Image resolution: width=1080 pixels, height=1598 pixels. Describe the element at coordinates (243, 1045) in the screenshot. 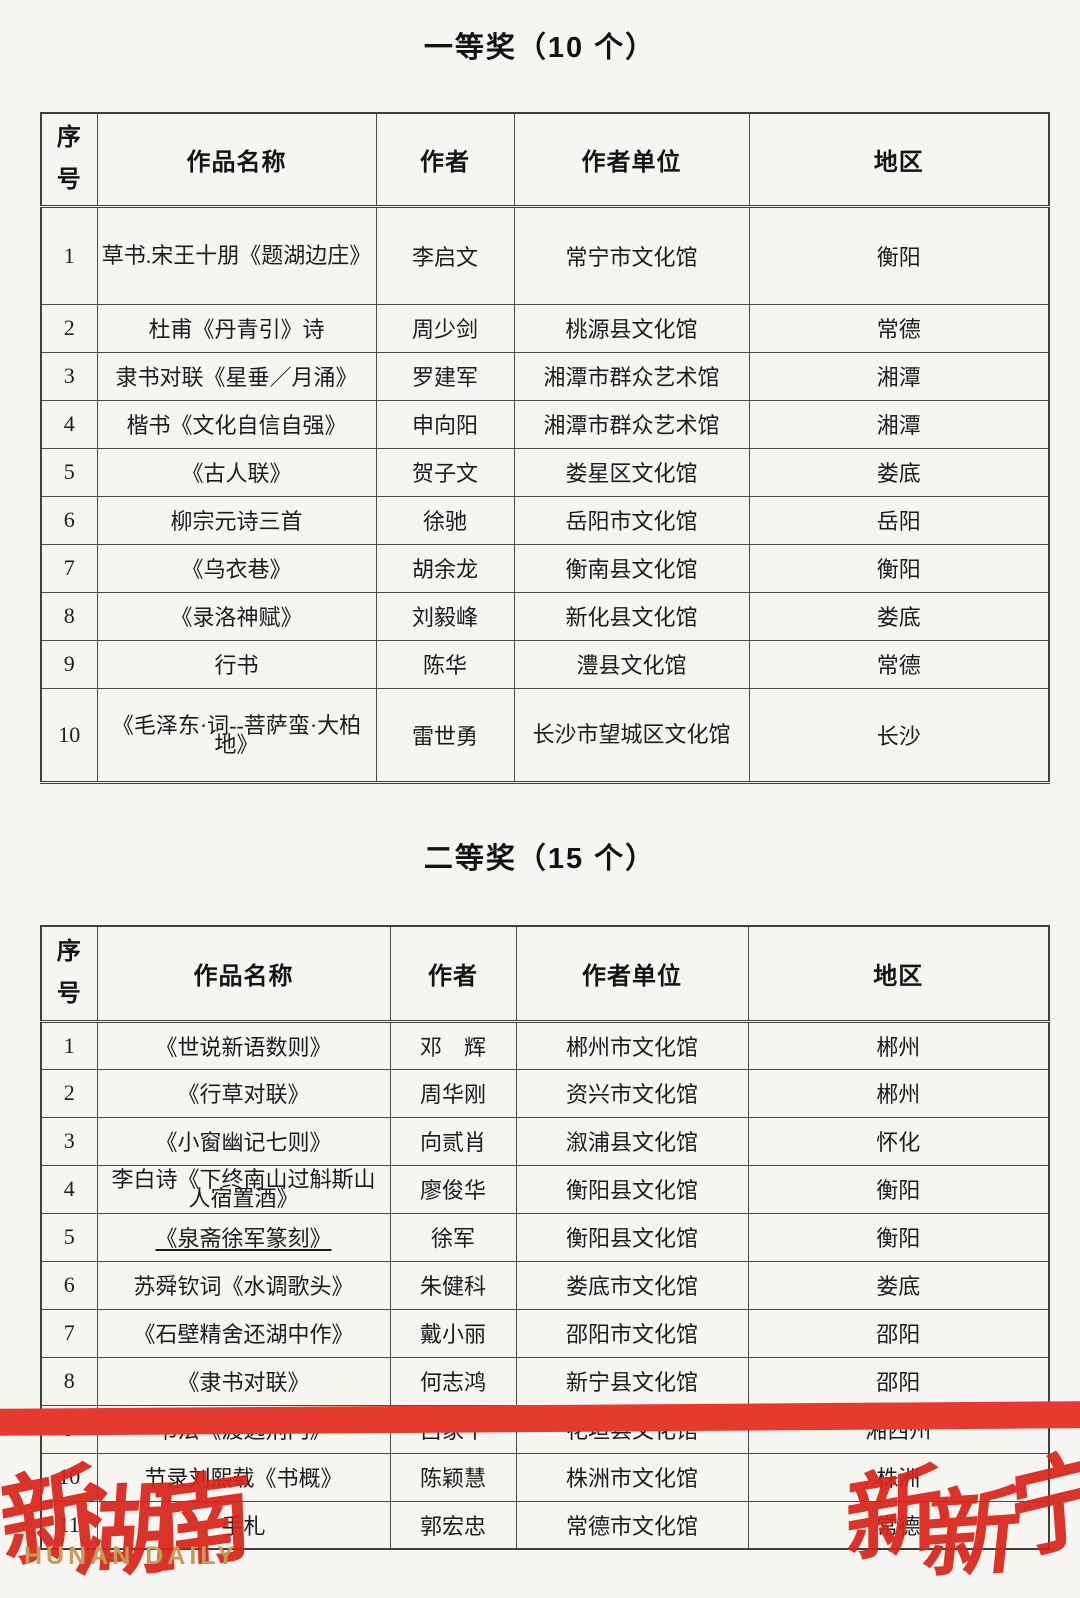

I see `cell-work: 《世说新语数则》` at that location.